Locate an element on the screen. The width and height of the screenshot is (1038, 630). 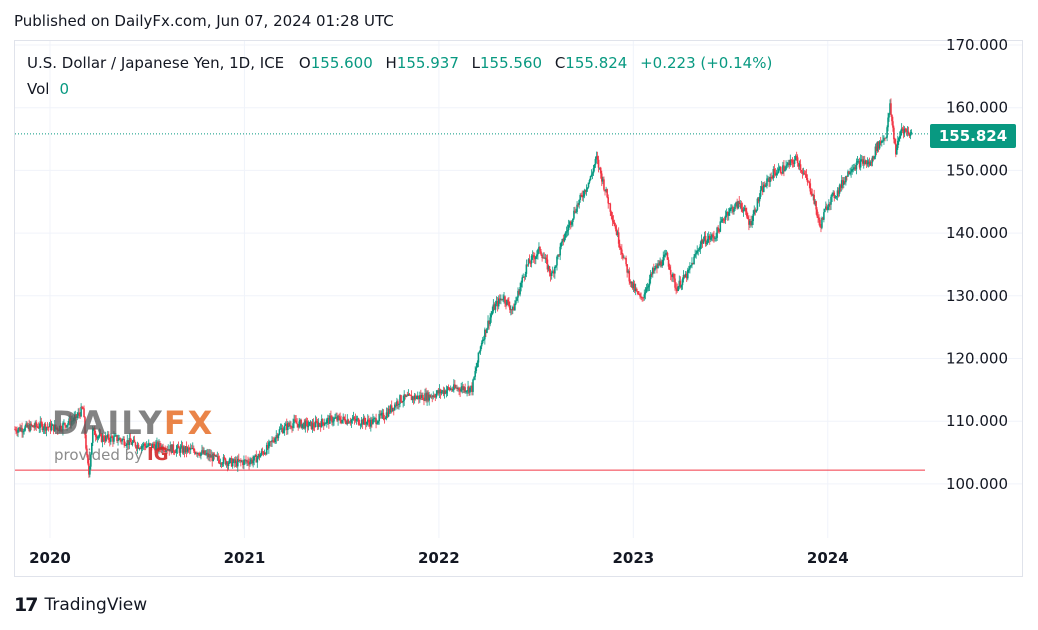
y-tick-label: 170.000 is located at coordinates (977, 45).